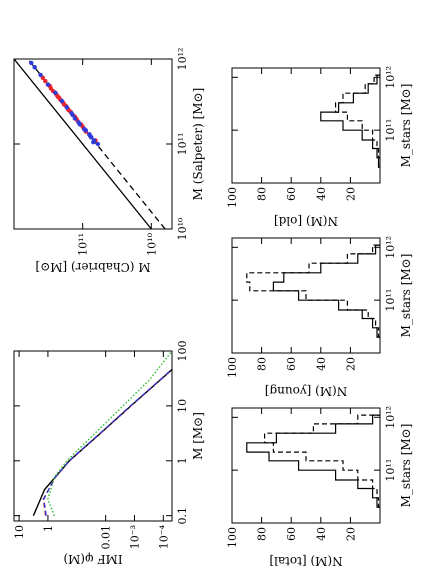 This screenshot has height=581, width=434. I want to click on hist-old-frame, so click(306, 125).